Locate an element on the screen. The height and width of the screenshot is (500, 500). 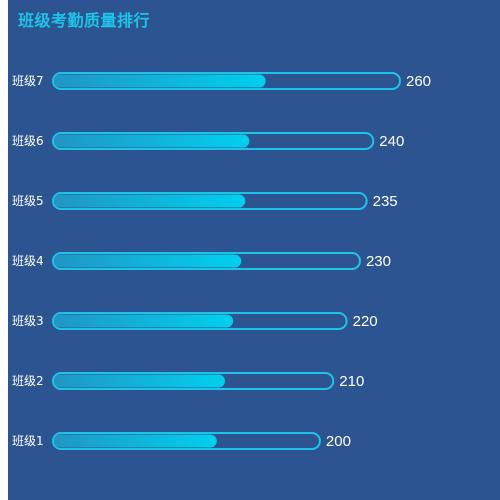
bar-row: 班级1 200 is located at coordinates (181, 441).